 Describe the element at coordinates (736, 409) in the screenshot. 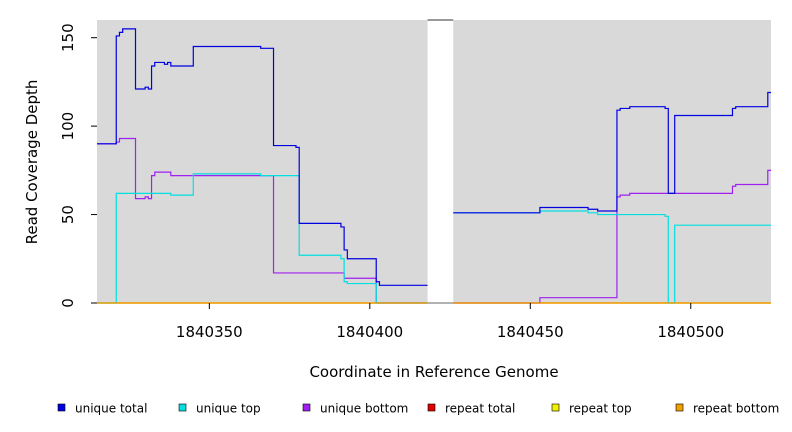

I see `legend-label-repeat-bottom: repeat bottom` at that location.